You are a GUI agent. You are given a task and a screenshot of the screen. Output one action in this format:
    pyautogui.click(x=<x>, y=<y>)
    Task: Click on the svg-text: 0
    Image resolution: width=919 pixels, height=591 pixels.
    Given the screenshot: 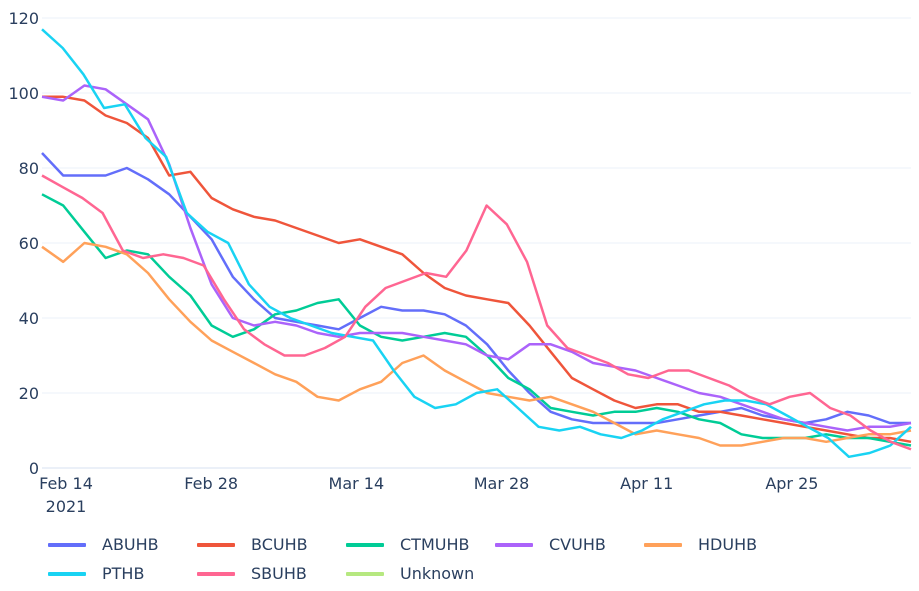 What is the action you would take?
    pyautogui.click(x=34, y=468)
    